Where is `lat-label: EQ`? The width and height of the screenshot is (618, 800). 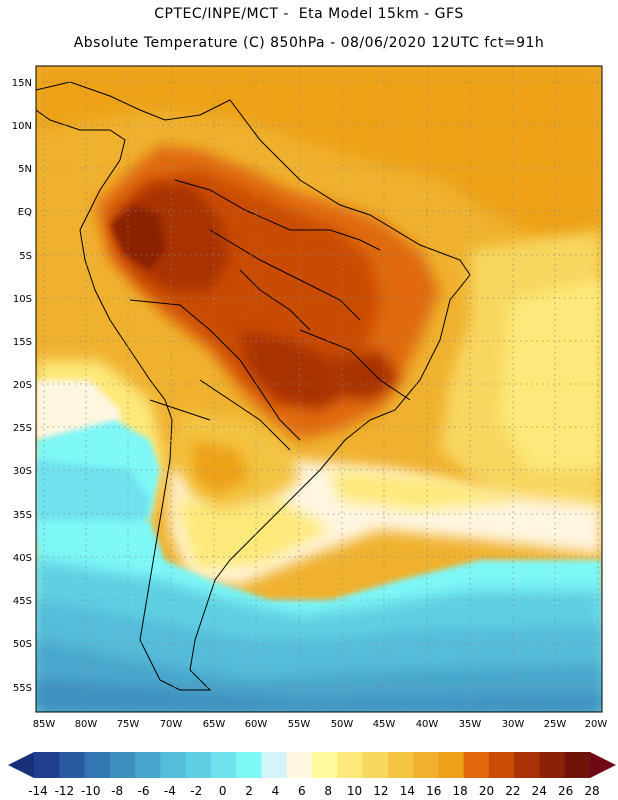 lat-label: EQ is located at coordinates (25, 212).